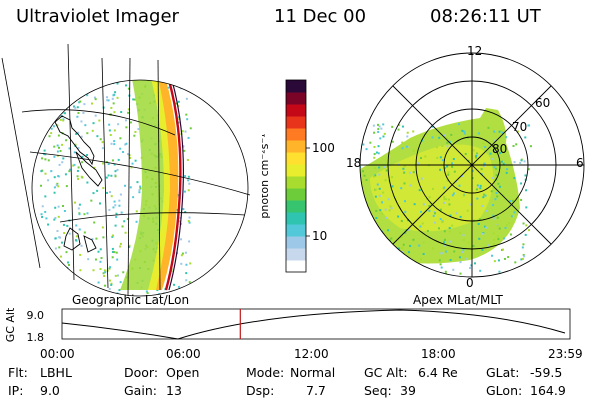  What do you see at coordinates (323, 148) in the screenshot?
I see `colorbar-tick-100: 100` at bounding box center [323, 148].